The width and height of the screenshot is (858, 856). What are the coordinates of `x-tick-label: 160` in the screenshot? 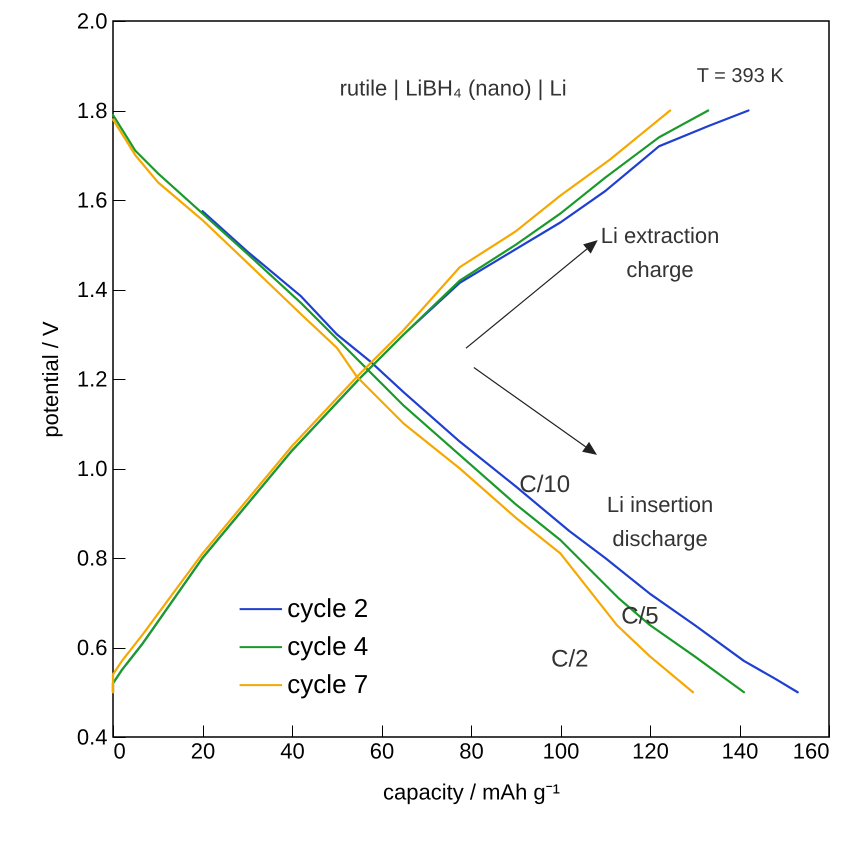 It's located at (811, 751).